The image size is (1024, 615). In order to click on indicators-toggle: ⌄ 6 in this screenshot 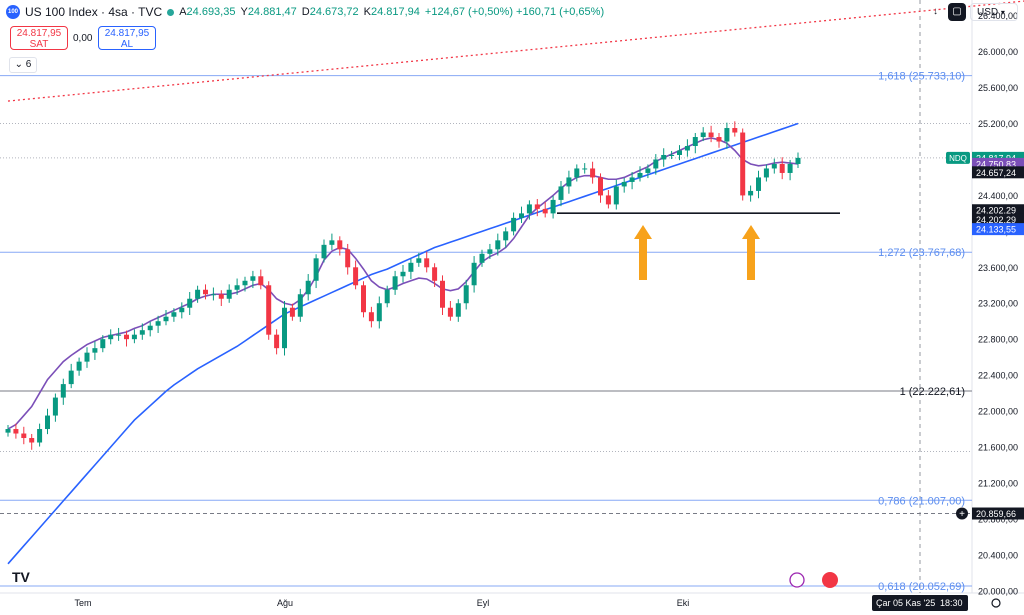, I will do `click(23, 65)`.